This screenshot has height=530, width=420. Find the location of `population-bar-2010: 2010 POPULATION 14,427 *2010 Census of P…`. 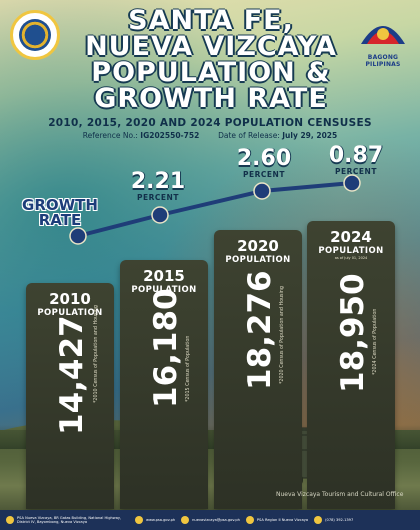

population-bar-2010: 2010 POPULATION 14,427 *2010 Census of P… is located at coordinates (70, 396).